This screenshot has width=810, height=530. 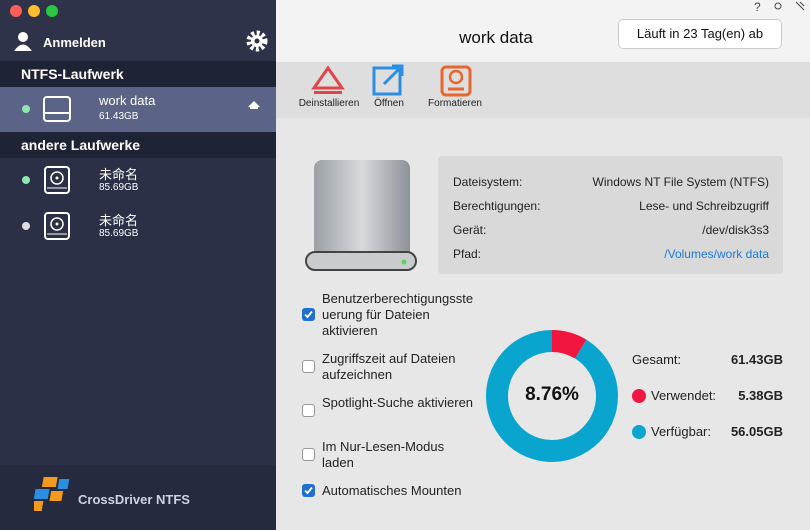 What do you see at coordinates (497, 206) in the screenshot?
I see `info-key: Berechtigungen:` at bounding box center [497, 206].